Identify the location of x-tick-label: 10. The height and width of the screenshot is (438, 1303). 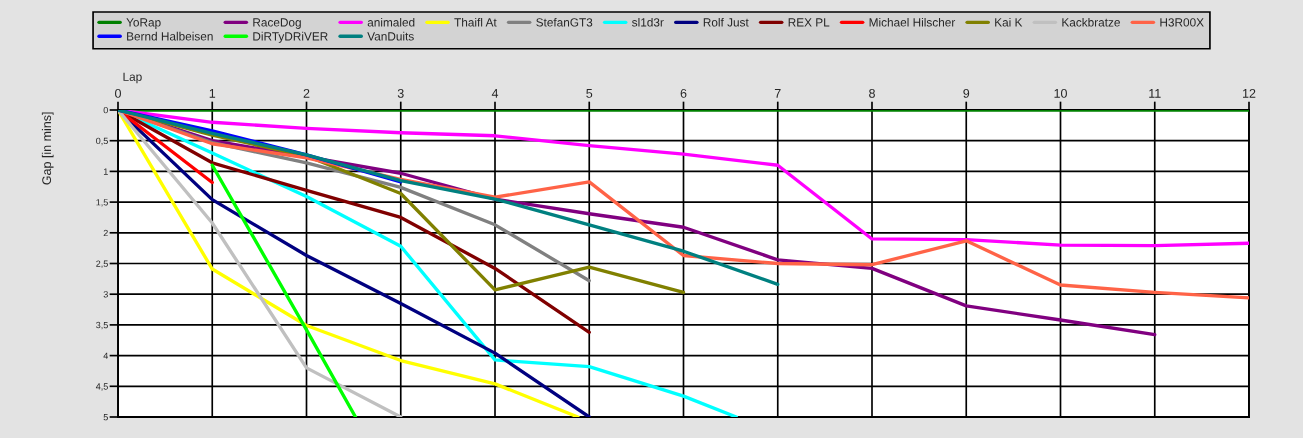
(1060, 93).